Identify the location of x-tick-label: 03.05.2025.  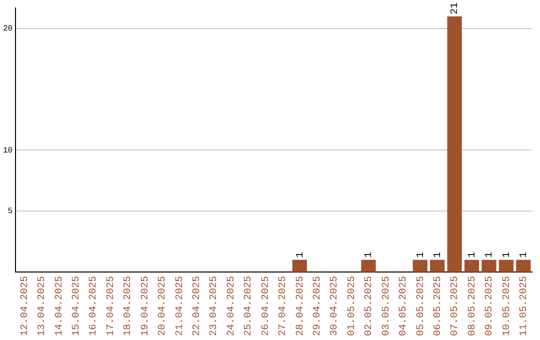
(386, 306).